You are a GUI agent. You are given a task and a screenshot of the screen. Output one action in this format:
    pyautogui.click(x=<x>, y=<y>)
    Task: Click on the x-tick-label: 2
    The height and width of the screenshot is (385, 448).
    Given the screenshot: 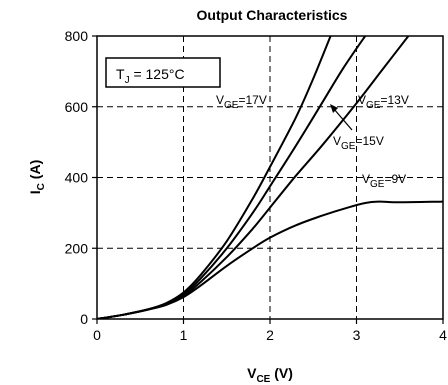 What is the action you would take?
    pyautogui.click(x=270, y=335)
    